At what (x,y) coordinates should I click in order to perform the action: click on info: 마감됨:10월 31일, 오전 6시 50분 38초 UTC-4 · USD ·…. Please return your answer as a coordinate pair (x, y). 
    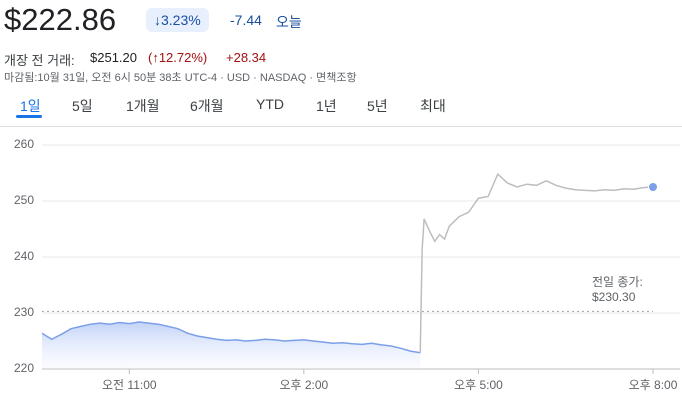
    Looking at the image, I should click on (180, 78).